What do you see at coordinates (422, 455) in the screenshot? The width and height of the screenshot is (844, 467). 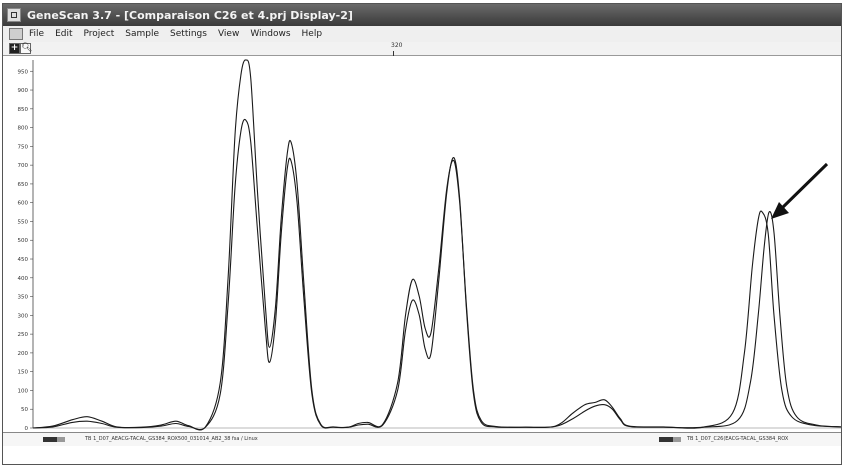 I see `window-bottom-area` at bounding box center [422, 455].